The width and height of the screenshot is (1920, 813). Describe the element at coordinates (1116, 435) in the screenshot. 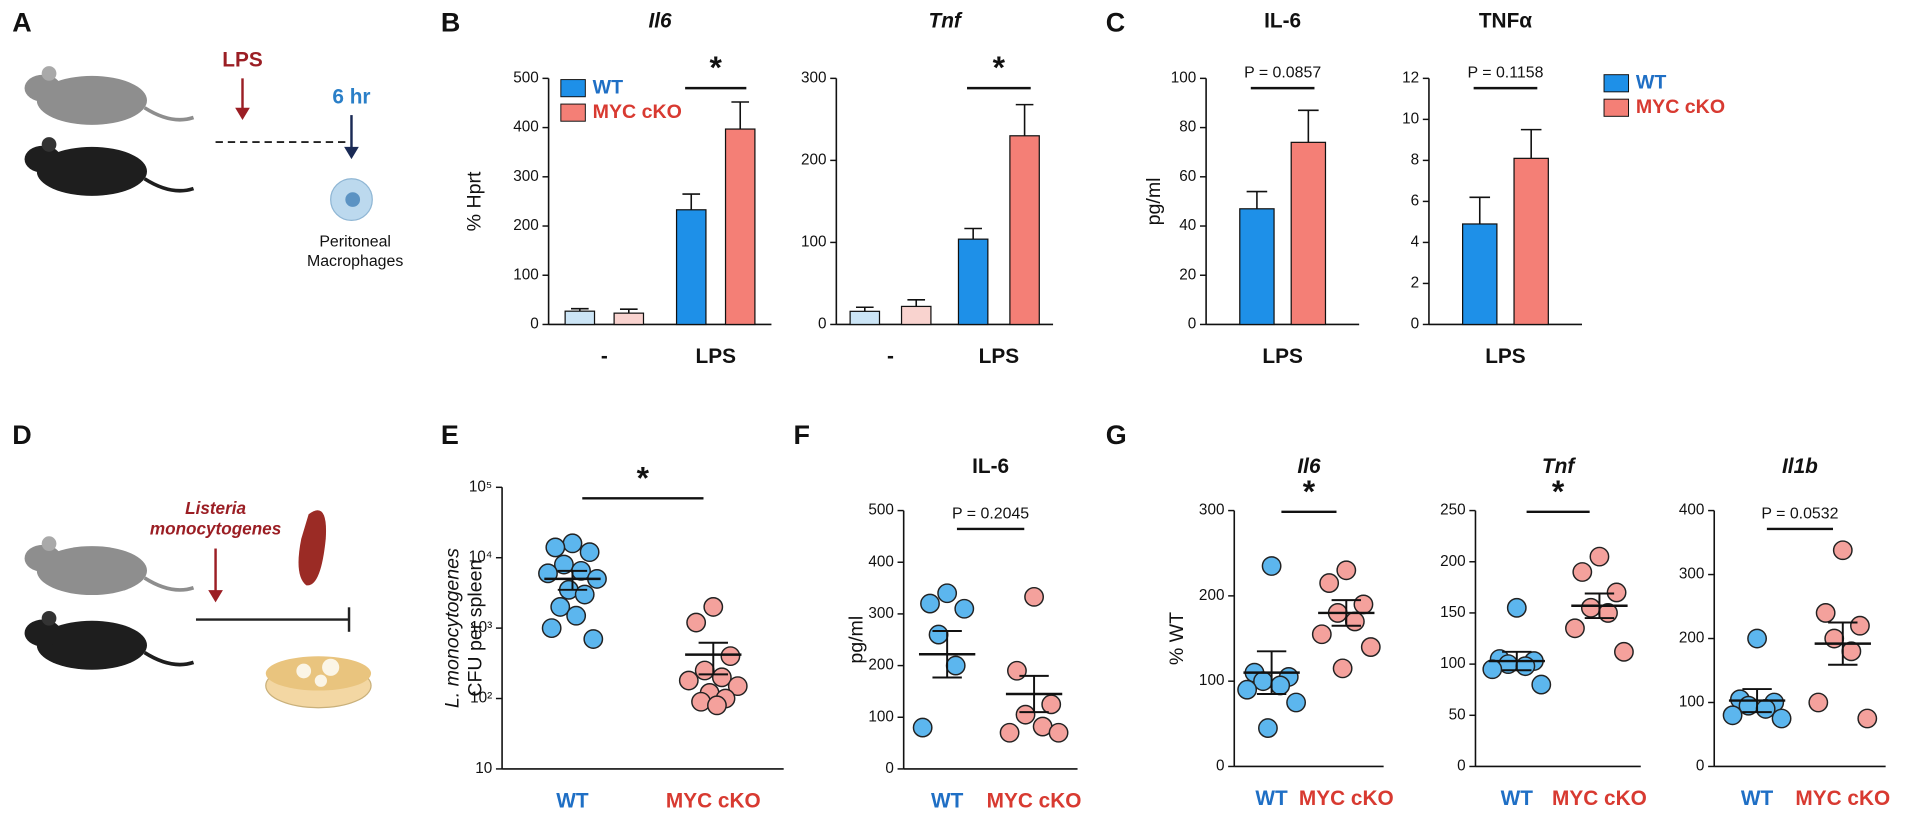

I see `panel-label: G` at that location.